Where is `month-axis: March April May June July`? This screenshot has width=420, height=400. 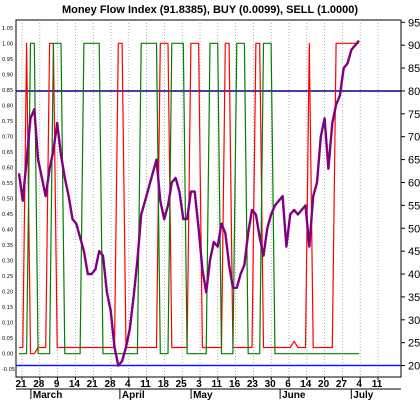 month-axis: March April May June July is located at coordinates (202, 394).